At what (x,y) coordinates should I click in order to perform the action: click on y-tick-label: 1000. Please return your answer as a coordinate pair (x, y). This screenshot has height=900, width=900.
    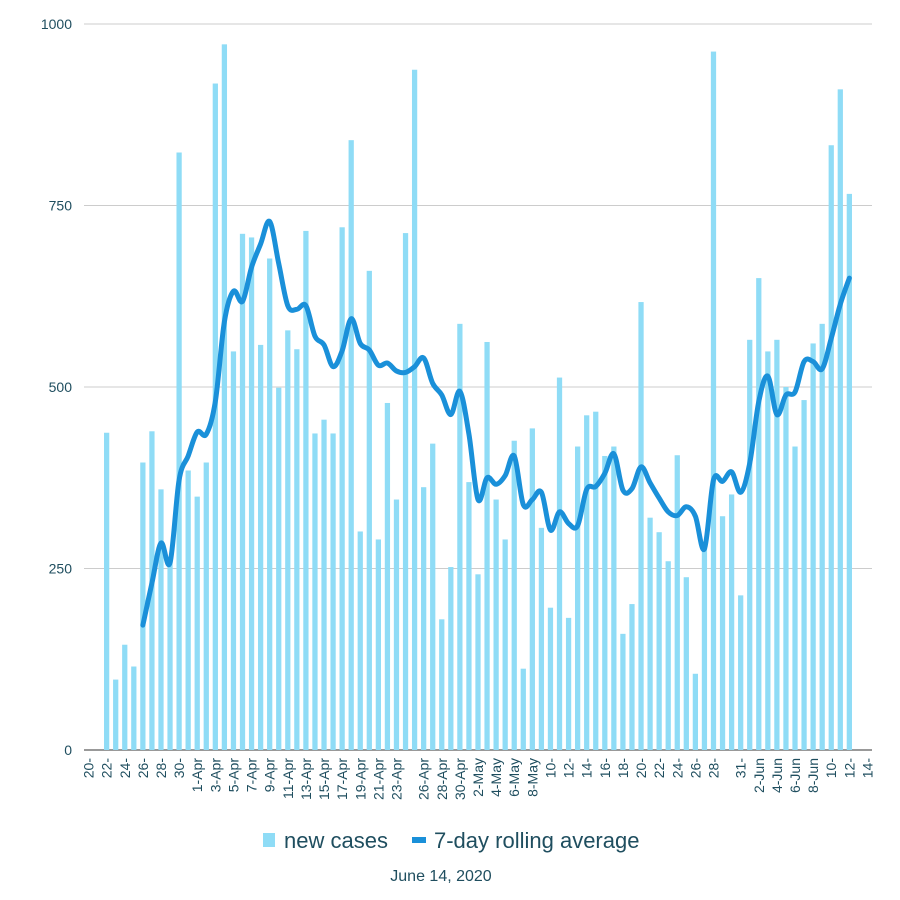
    Looking at the image, I should click on (56, 24).